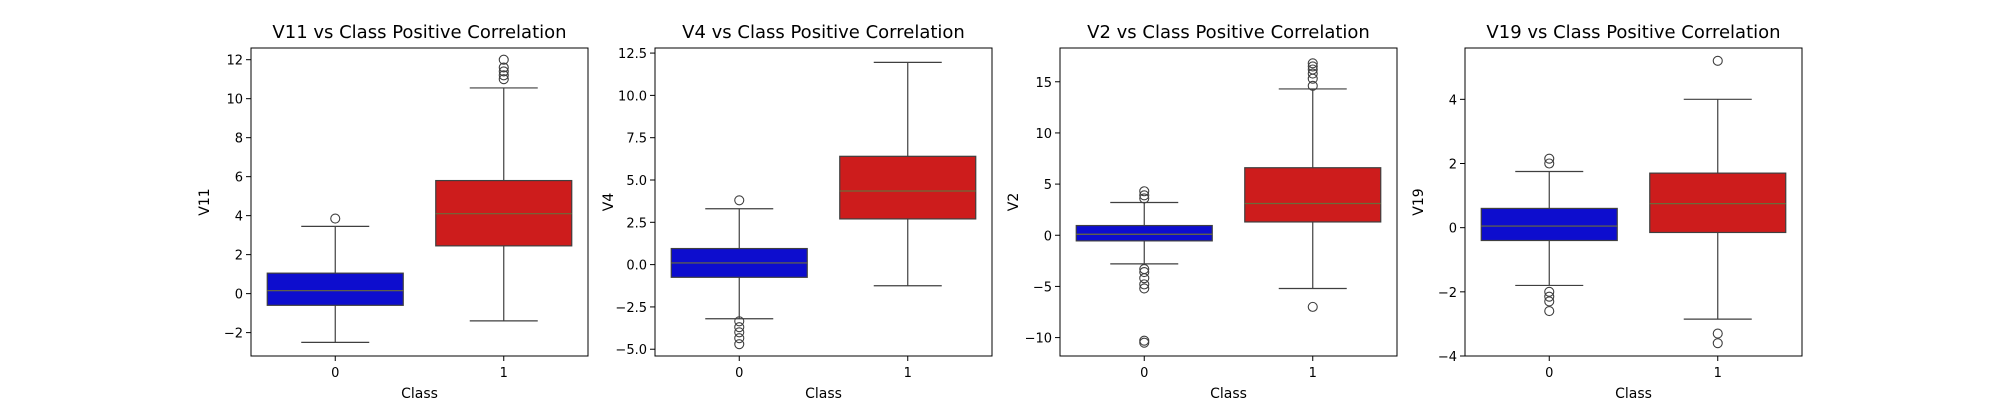 Image resolution: width=2000 pixels, height=400 pixels. Describe the element at coordinates (636, 266) in the screenshot. I see `y-tick-label: 0.0` at that location.